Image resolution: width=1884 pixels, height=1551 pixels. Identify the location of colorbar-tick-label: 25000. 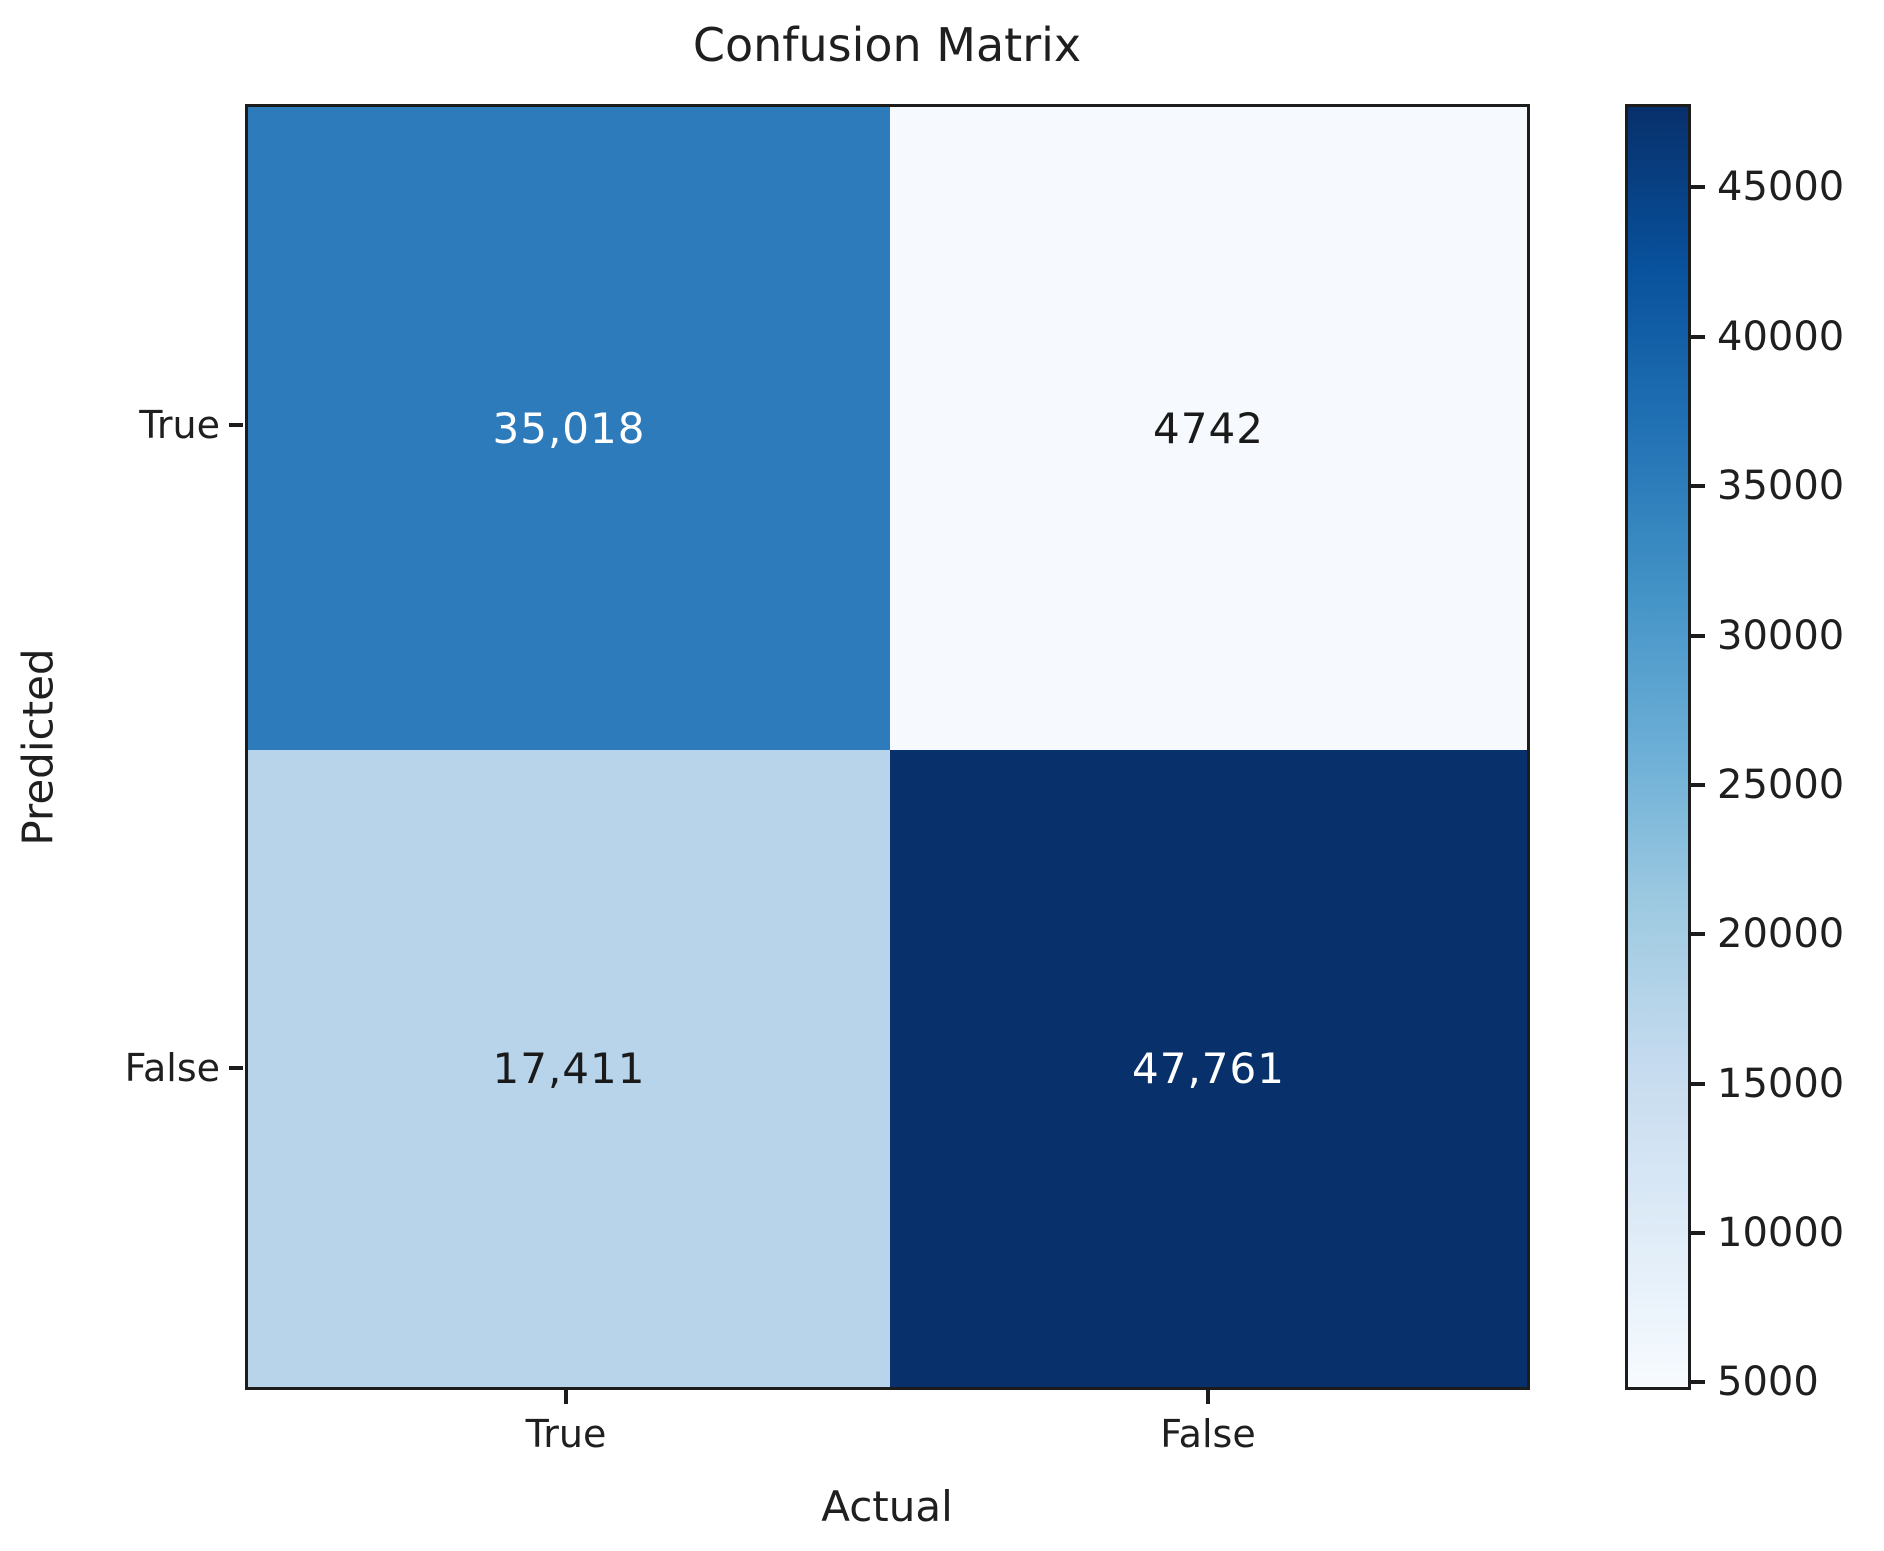
(1781, 785).